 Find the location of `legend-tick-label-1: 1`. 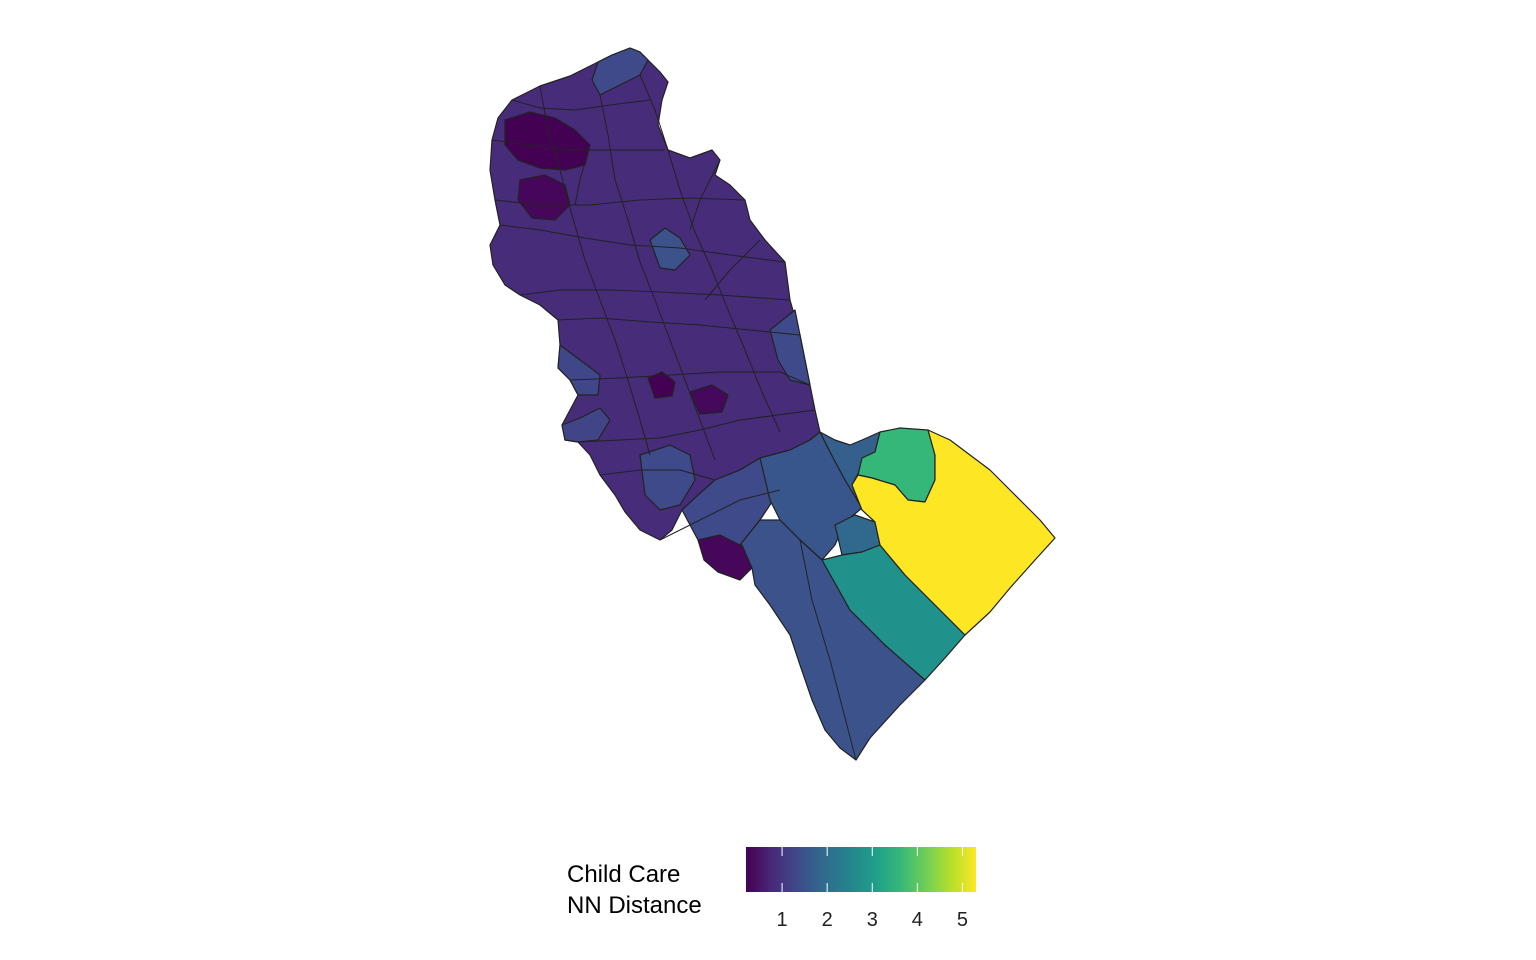

legend-tick-label-1: 1 is located at coordinates (782, 920).